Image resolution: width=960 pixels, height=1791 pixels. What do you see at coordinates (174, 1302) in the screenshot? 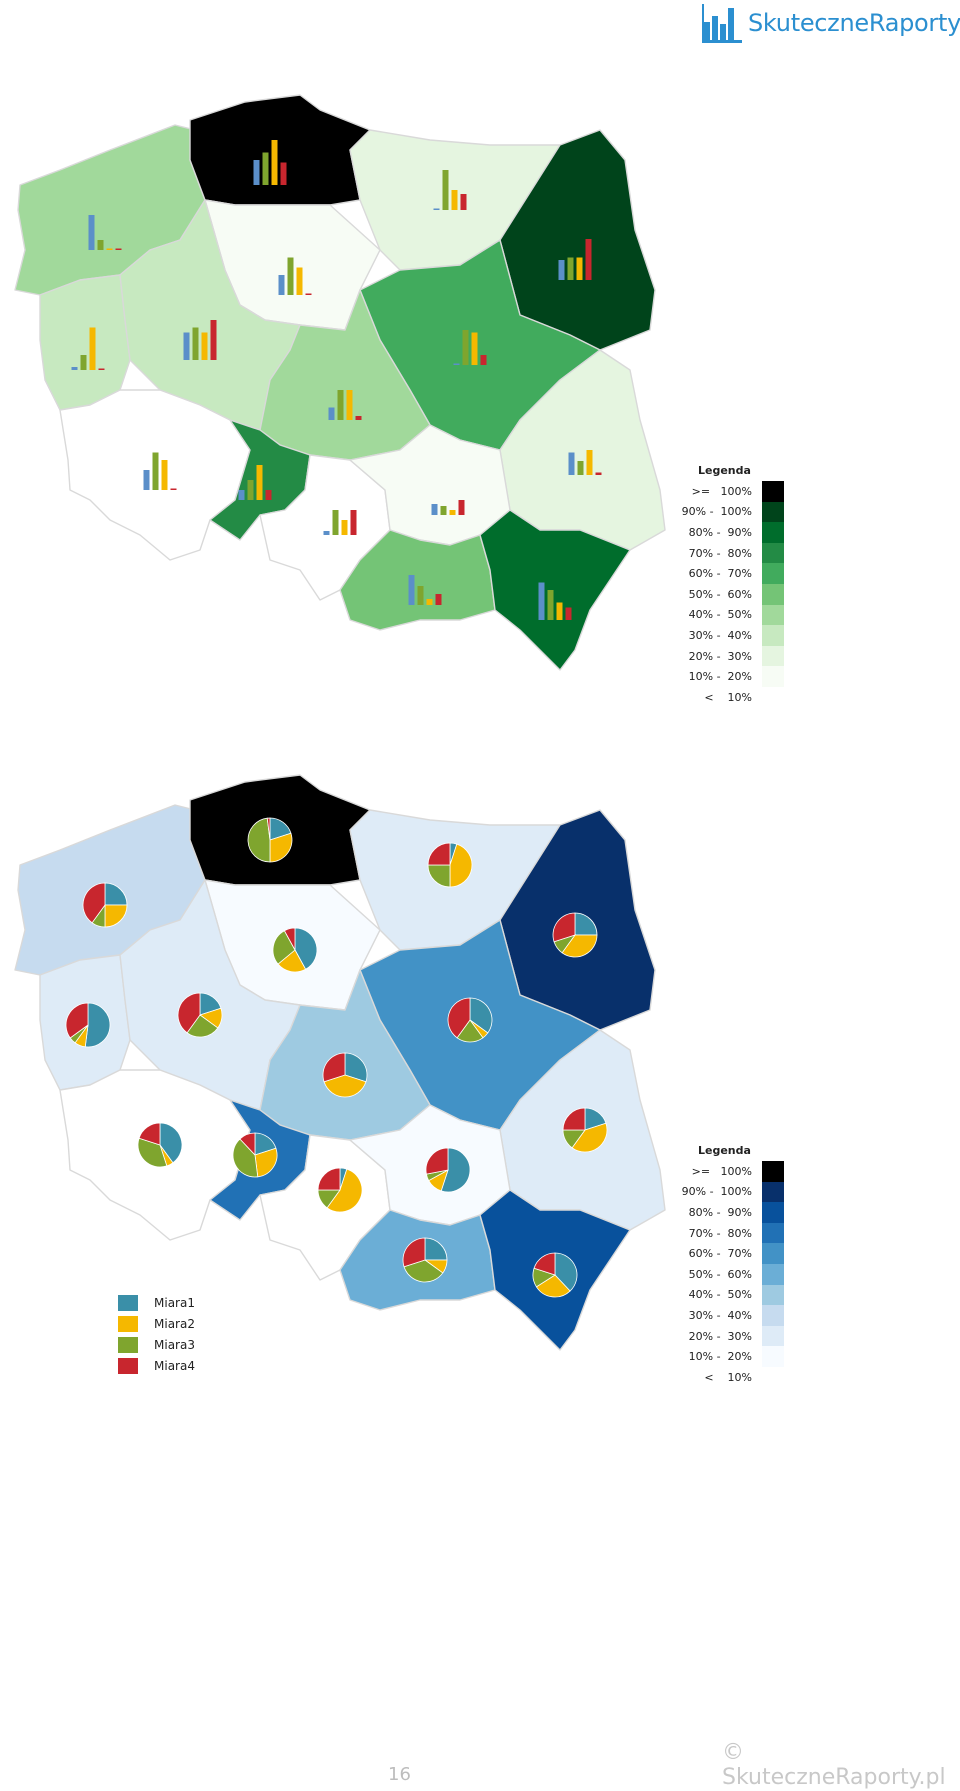
I see `series-label: Miara1` at bounding box center [174, 1302].